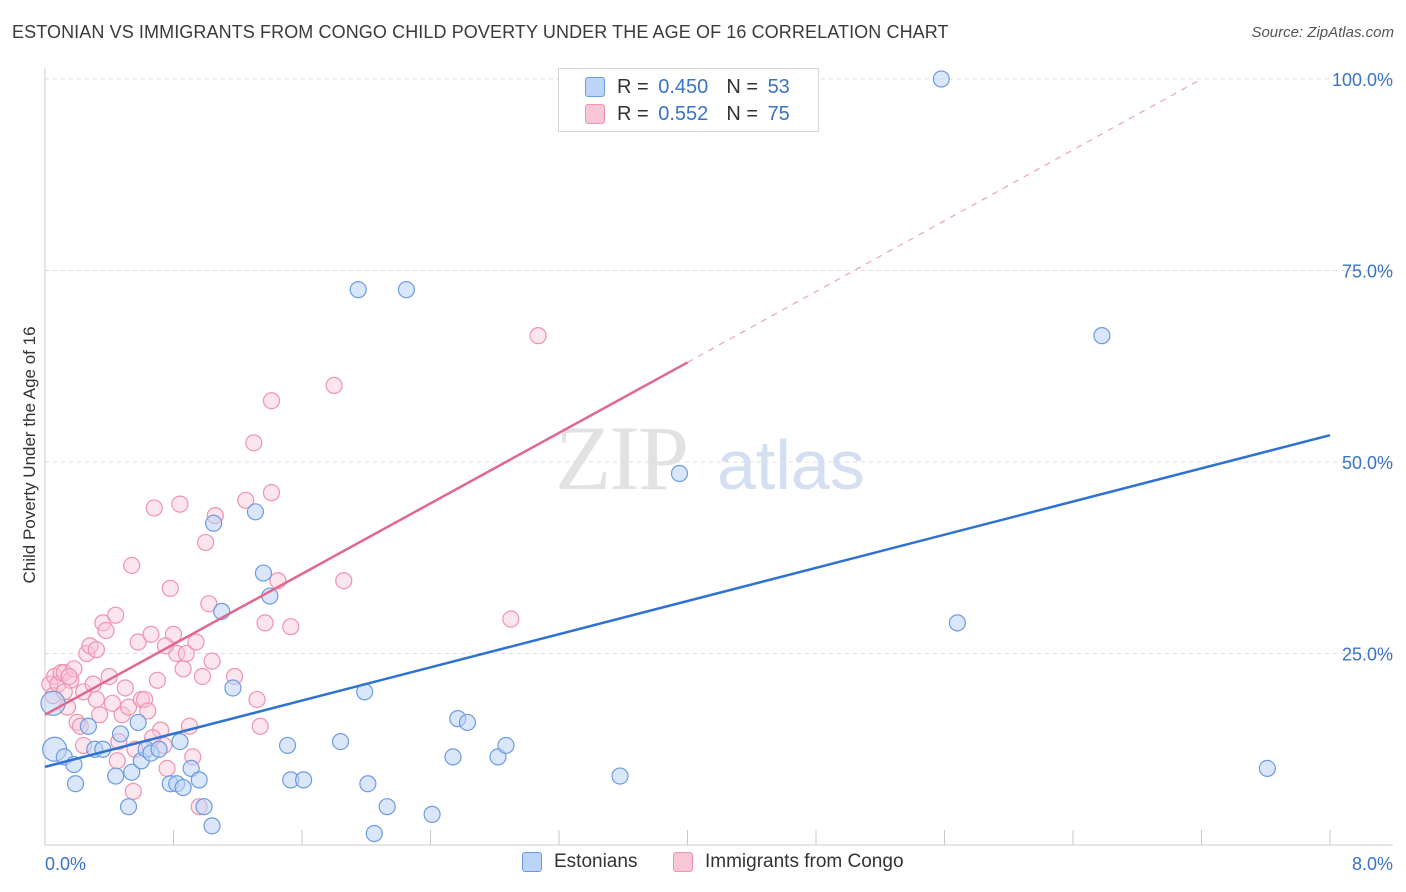  Describe the element at coordinates (1372, 864) in the screenshot. I see `x-tick-label: 8.0%` at that location.